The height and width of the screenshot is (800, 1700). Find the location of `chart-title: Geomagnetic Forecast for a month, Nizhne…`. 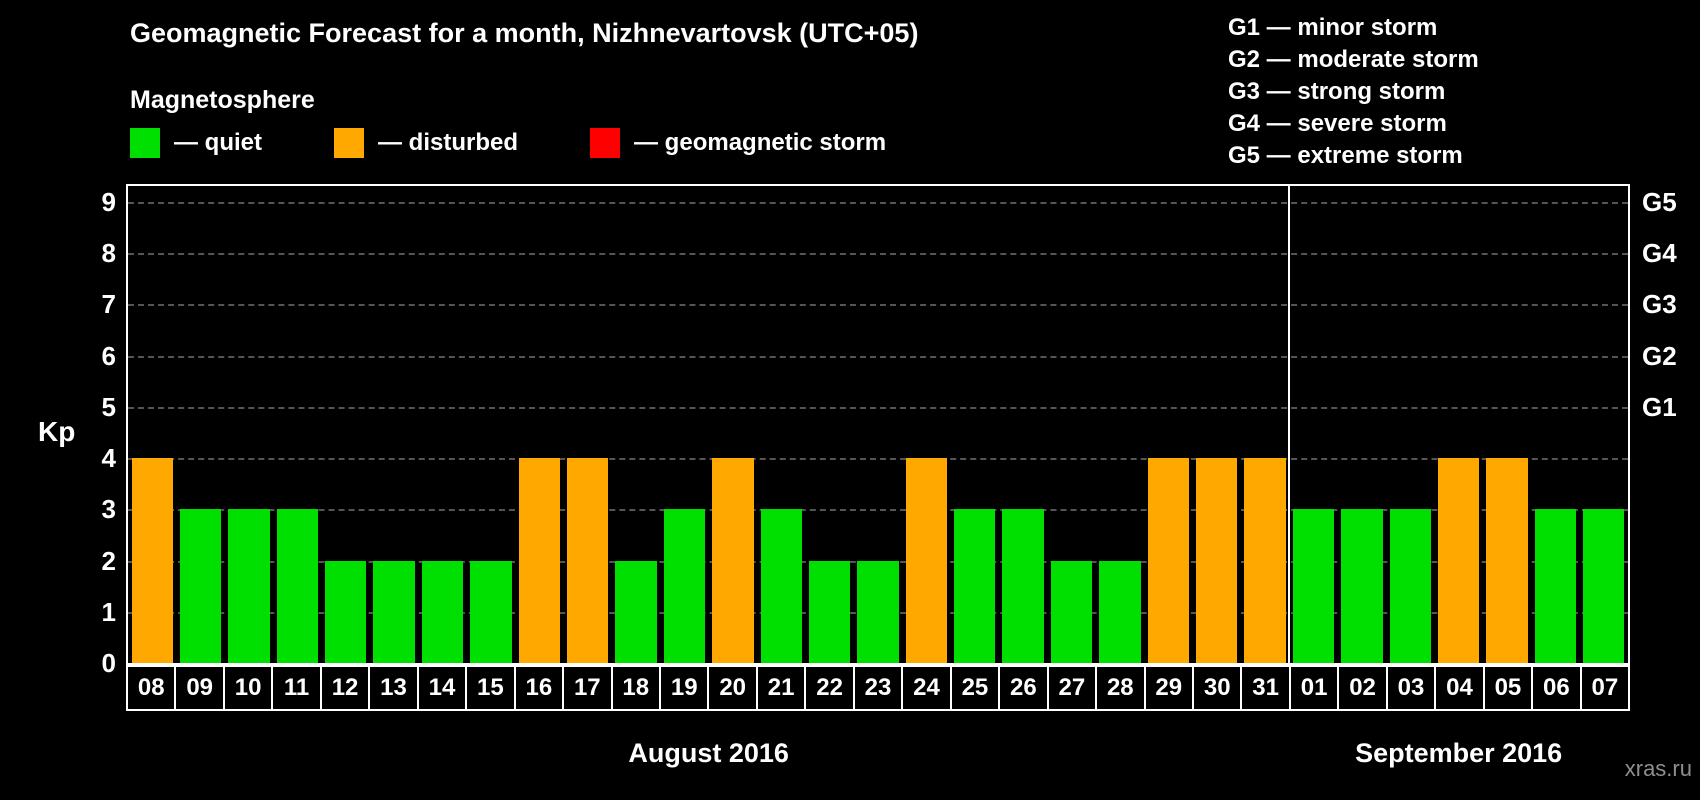

chart-title: Geomagnetic Forecast for a month, Nizhne… is located at coordinates (524, 33).